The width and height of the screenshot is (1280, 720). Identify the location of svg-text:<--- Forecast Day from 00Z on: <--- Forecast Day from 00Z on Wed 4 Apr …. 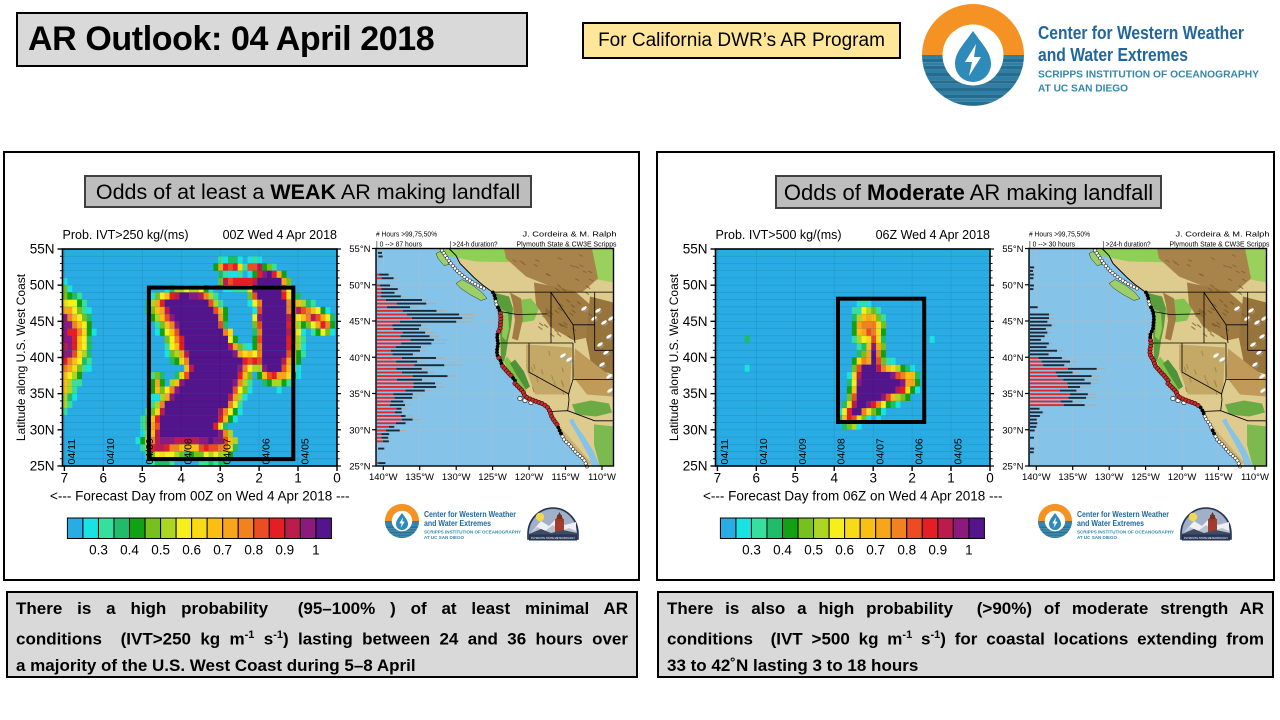
(200, 496).